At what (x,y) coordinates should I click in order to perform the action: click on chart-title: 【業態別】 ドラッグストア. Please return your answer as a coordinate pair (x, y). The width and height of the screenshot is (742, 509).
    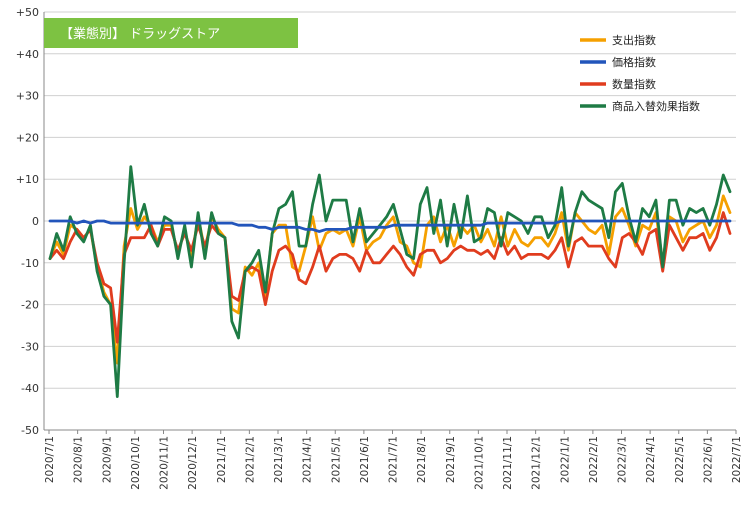
    Looking at the image, I should click on (140, 34).